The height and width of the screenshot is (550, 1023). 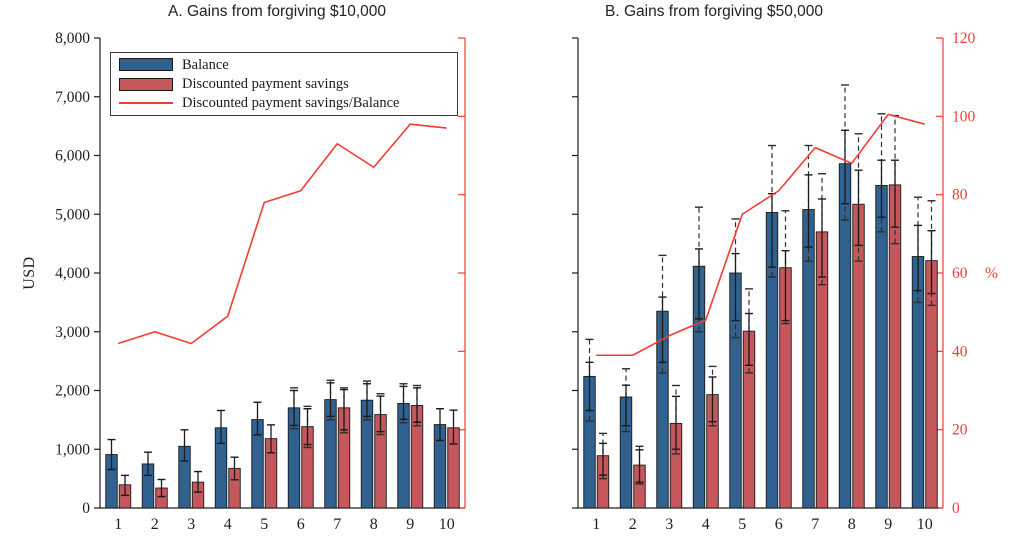 What do you see at coordinates (960, 273) in the screenshot?
I see `right-tick-label: 60` at bounding box center [960, 273].